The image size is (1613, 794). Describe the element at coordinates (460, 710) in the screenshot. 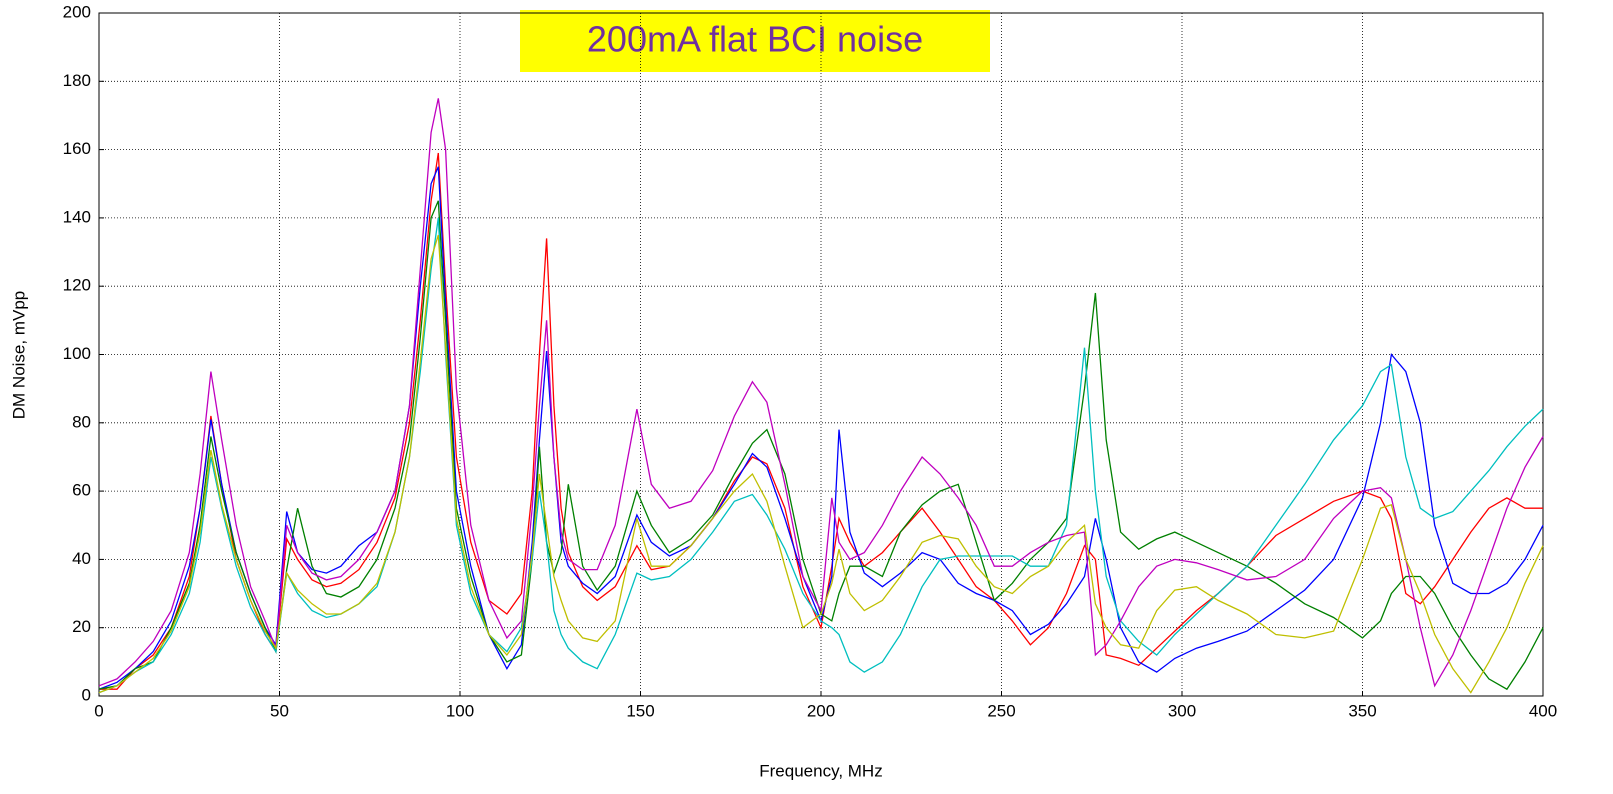

I see `x-tick-label: 100` at that location.